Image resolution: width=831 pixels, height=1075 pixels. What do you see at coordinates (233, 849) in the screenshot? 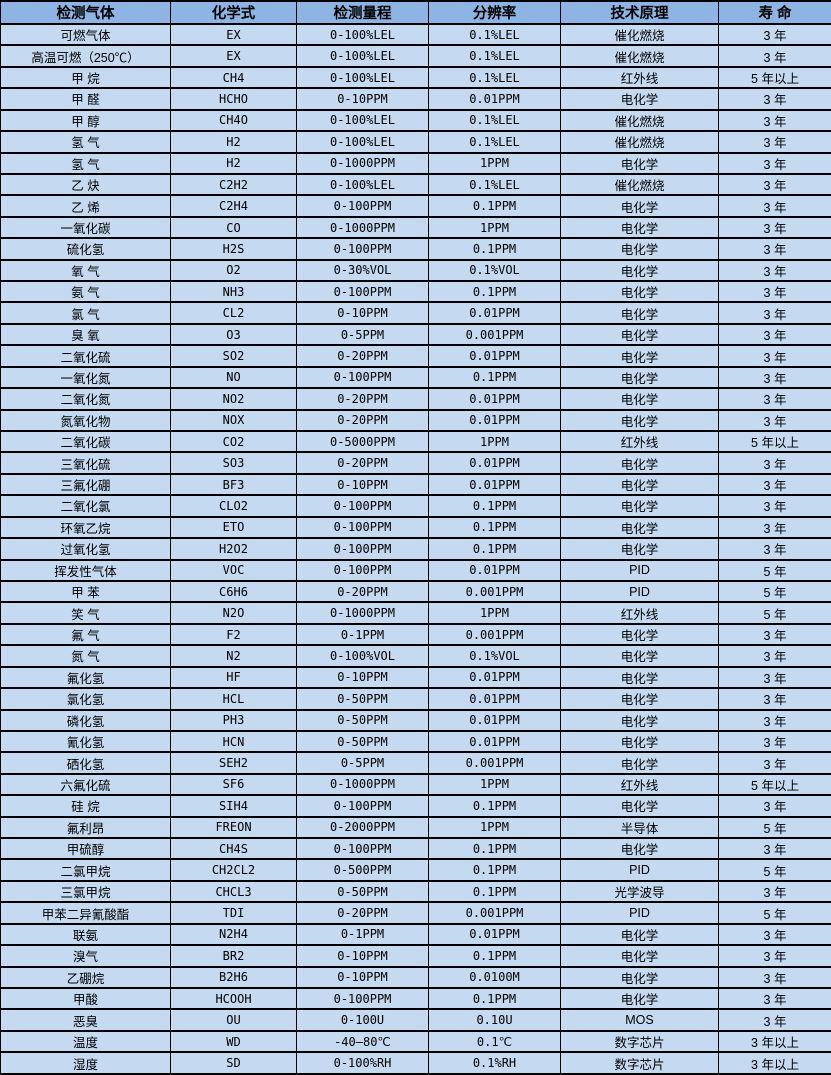
I see `cell-formula: CH4S` at bounding box center [233, 849].